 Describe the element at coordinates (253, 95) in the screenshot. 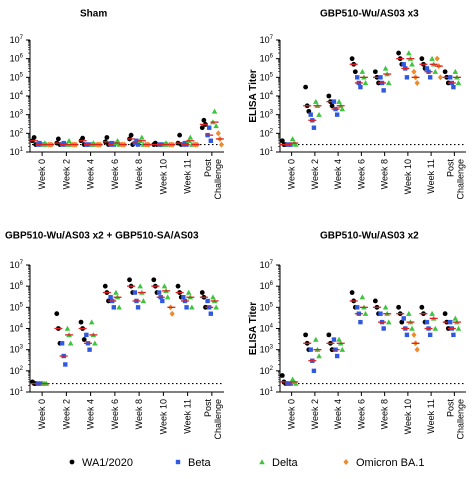

I see `y-axis-label: ELISA Titer` at that location.